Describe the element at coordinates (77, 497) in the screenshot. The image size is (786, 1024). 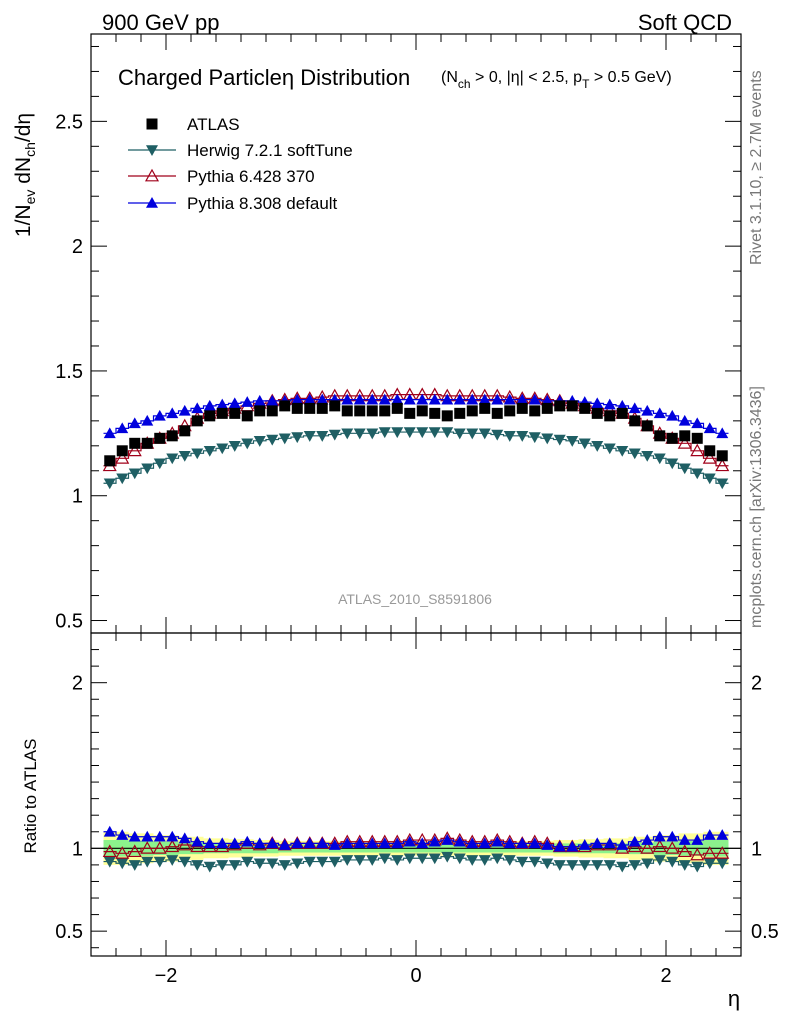
I see `y-tick-label: 1` at that location.